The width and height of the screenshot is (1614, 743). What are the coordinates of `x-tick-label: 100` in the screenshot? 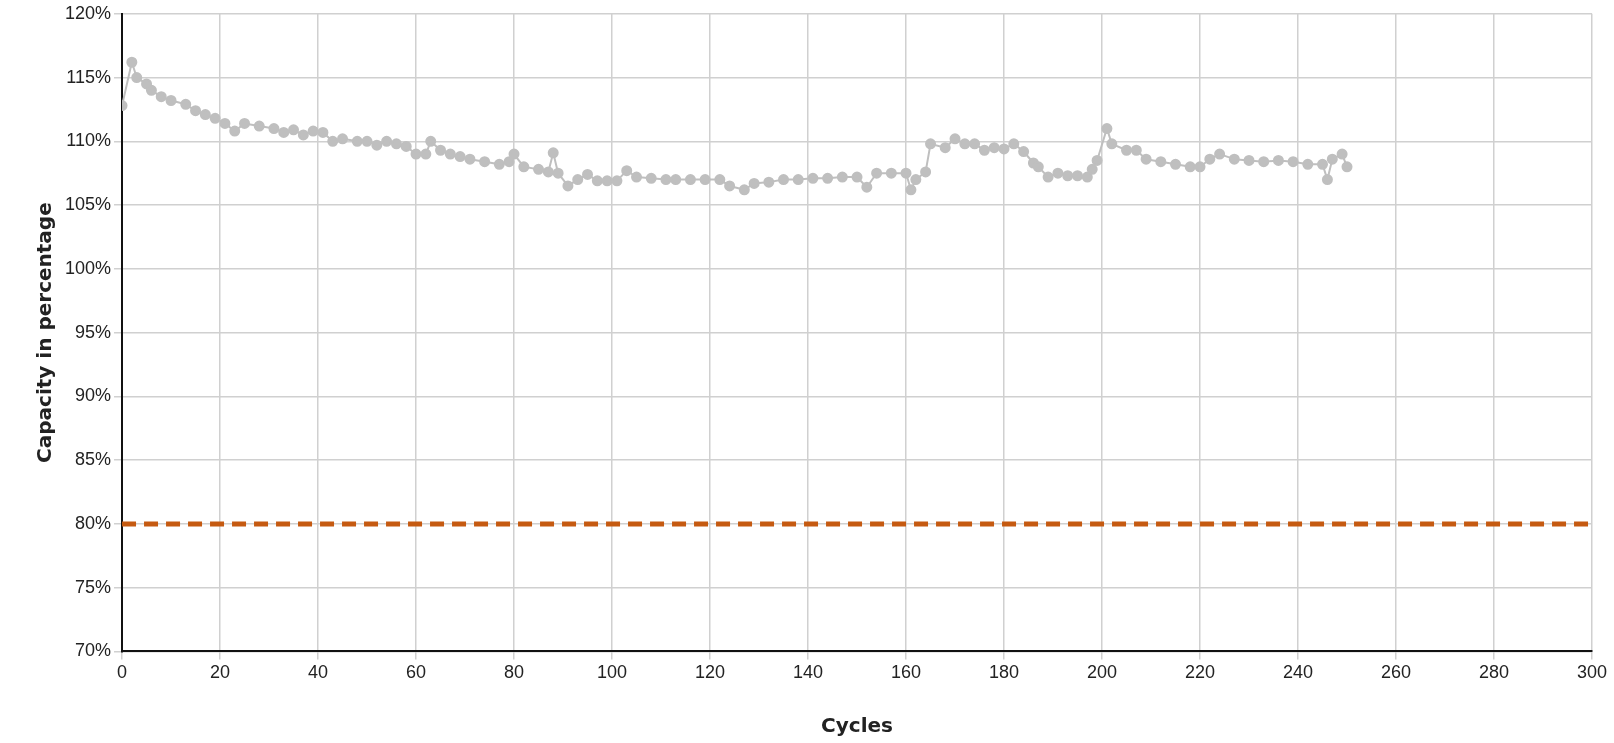 It's located at (612, 672).